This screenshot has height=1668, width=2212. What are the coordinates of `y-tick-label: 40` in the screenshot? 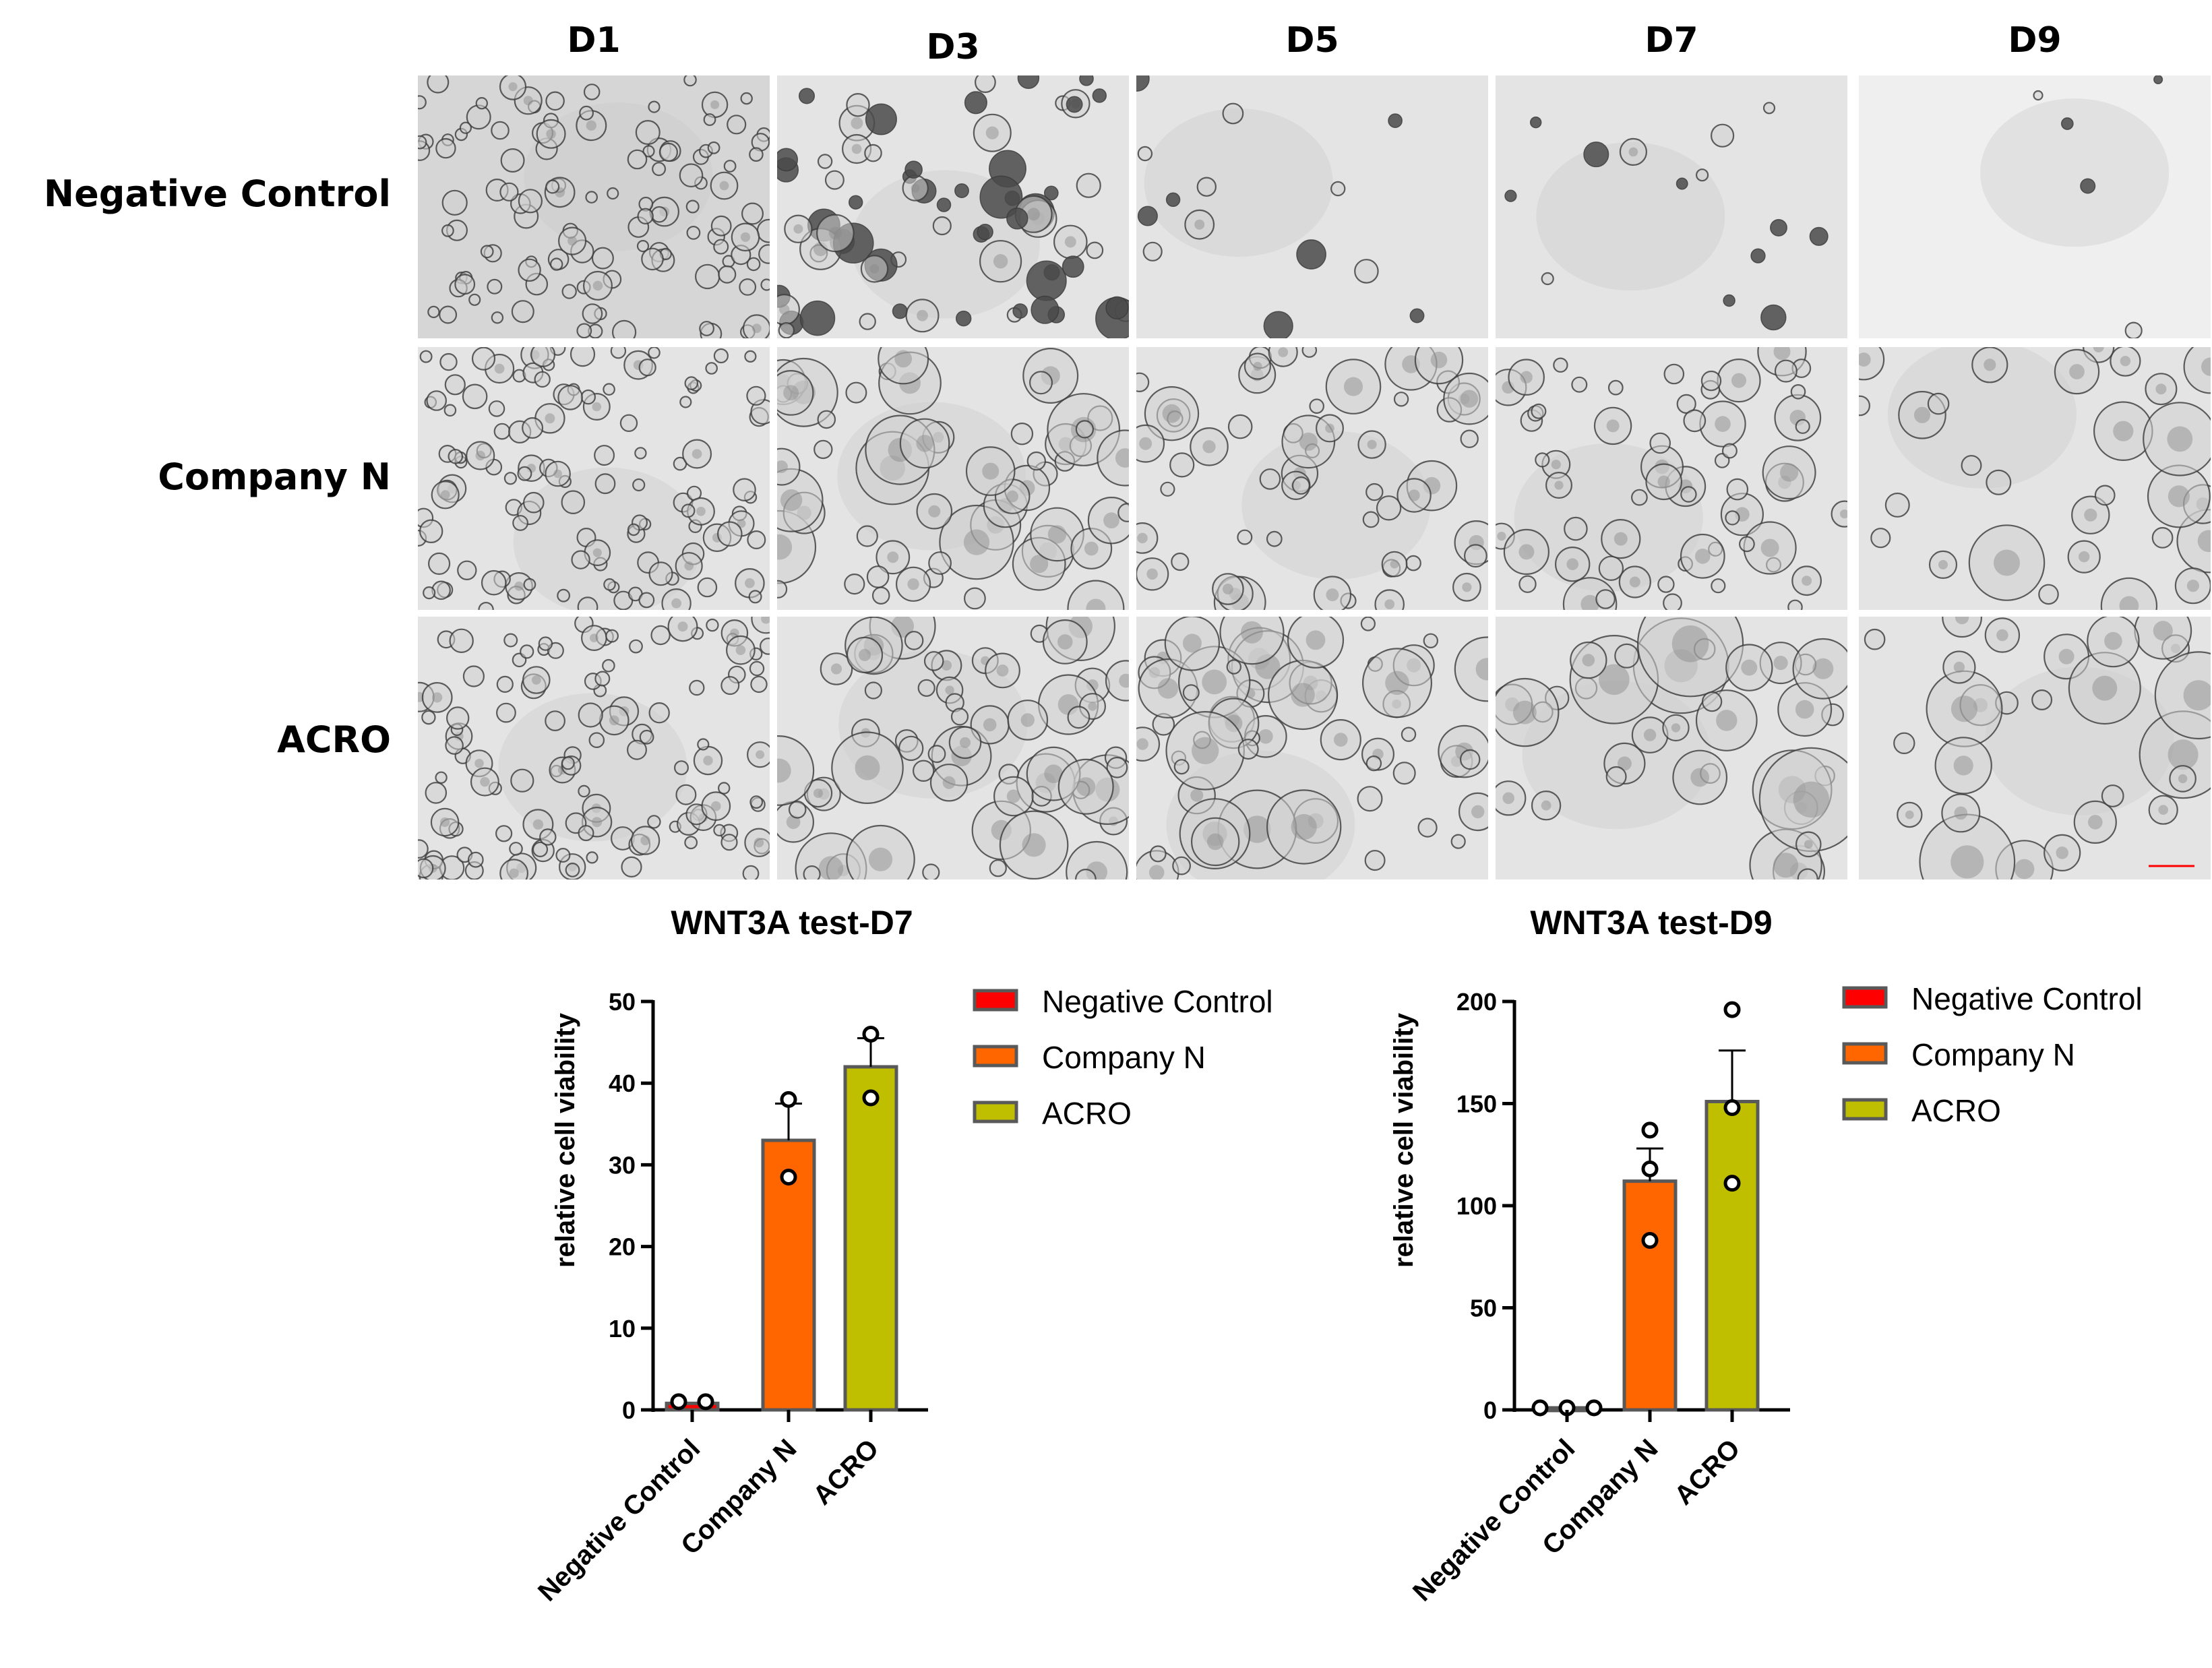 It's located at (622, 1083).